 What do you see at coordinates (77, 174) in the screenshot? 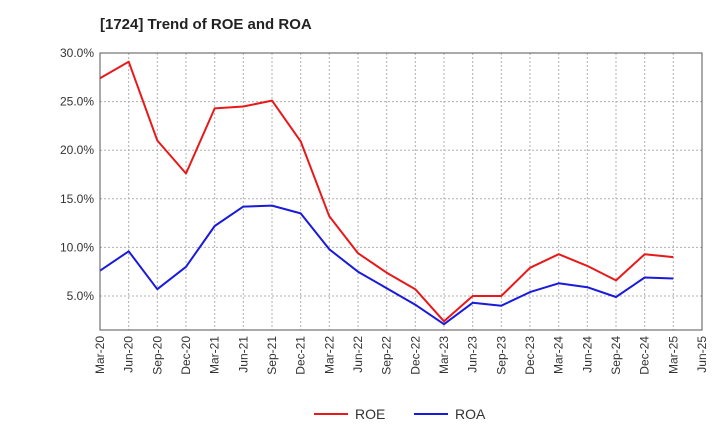
I see `y-axis: 30.0% 25.0% 20.0% 15.0% 10.0% 5.0%` at bounding box center [77, 174].